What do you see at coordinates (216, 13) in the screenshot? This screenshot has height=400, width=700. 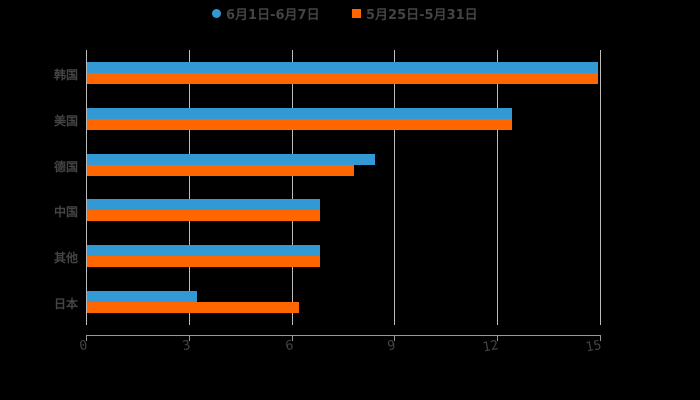 I see `legend-circle-icon` at bounding box center [216, 13].